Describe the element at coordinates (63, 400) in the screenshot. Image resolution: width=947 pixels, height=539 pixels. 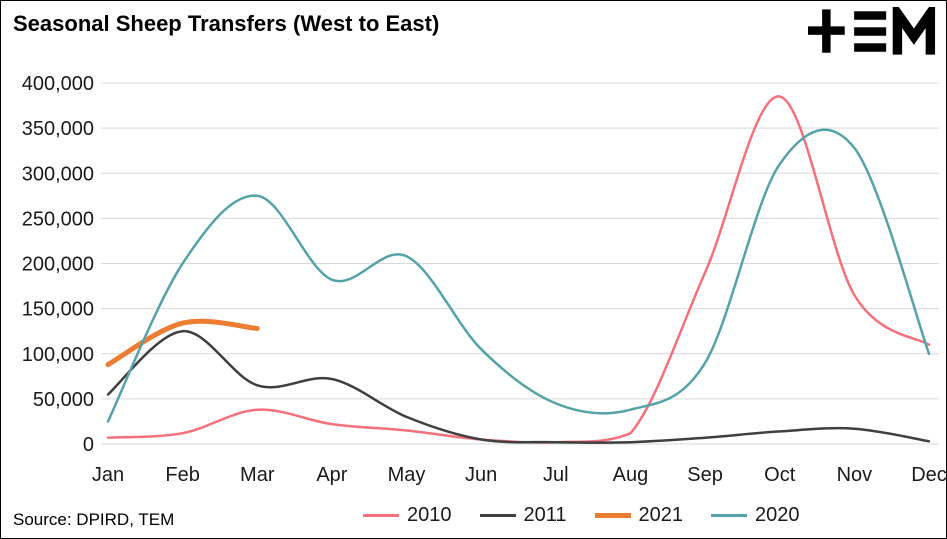
I see `y-tick-label: 50,000` at that location.